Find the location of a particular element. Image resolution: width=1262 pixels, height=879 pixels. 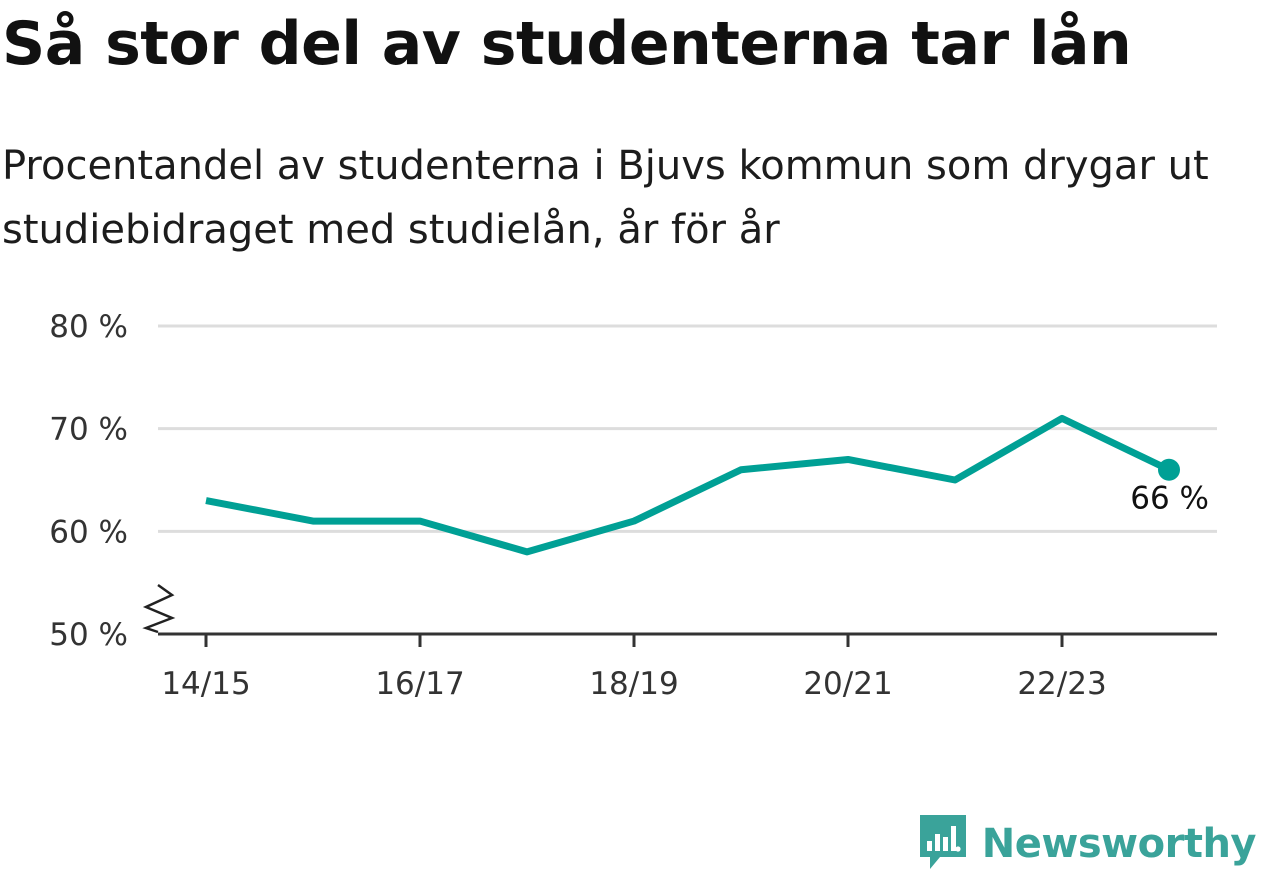

newsworthy-bar-chart-icon is located at coordinates (943, 844).